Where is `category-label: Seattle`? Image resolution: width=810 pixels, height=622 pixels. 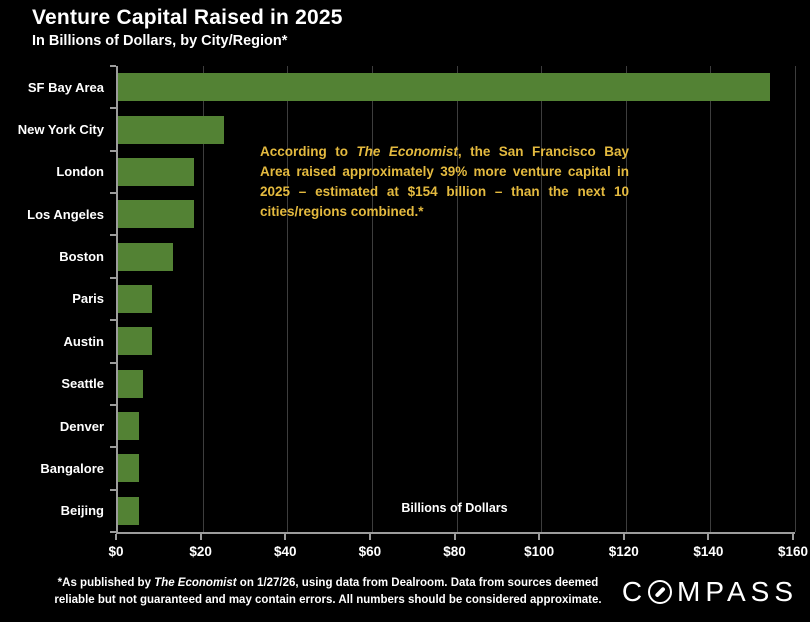
category-label: Seattle is located at coordinates (82, 384).